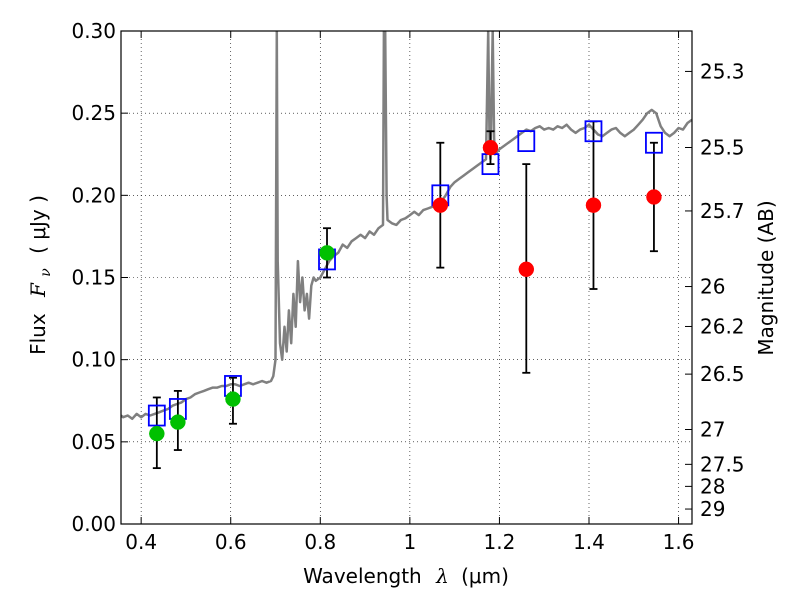  I want to click on x-tick-label: 1.4, so click(589, 542).